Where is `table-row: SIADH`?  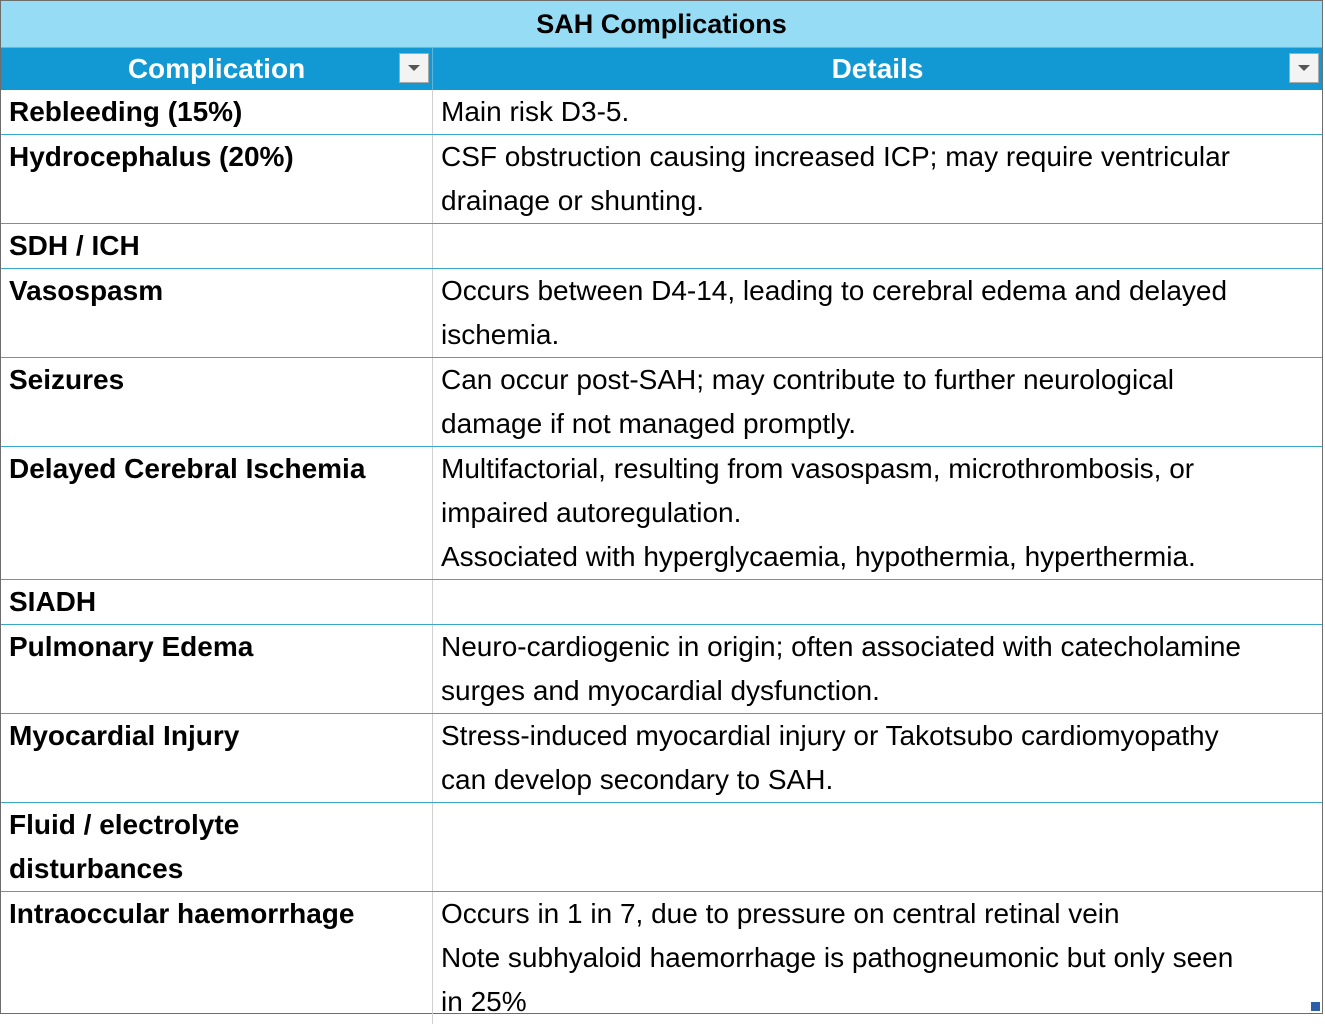
table-row: SIADH is located at coordinates (661, 602).